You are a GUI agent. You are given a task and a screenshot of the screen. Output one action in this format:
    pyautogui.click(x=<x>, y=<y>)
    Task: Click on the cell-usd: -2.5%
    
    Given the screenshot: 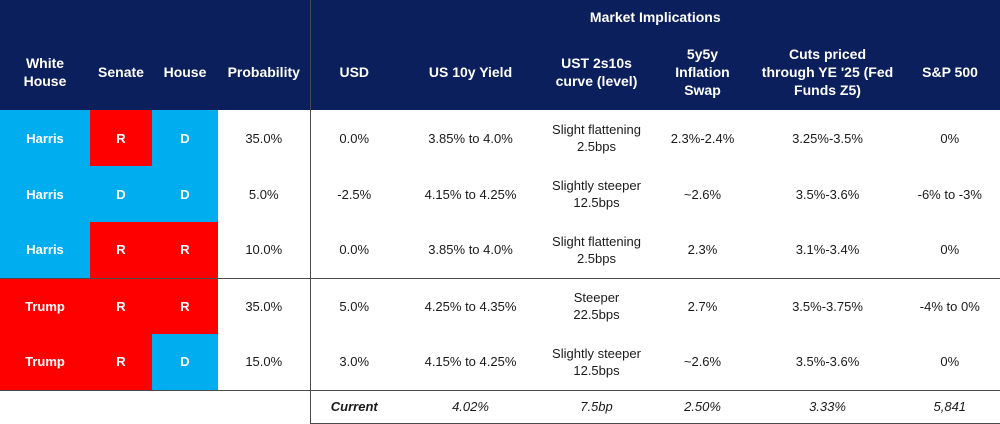 What is the action you would take?
    pyautogui.click(x=353, y=194)
    